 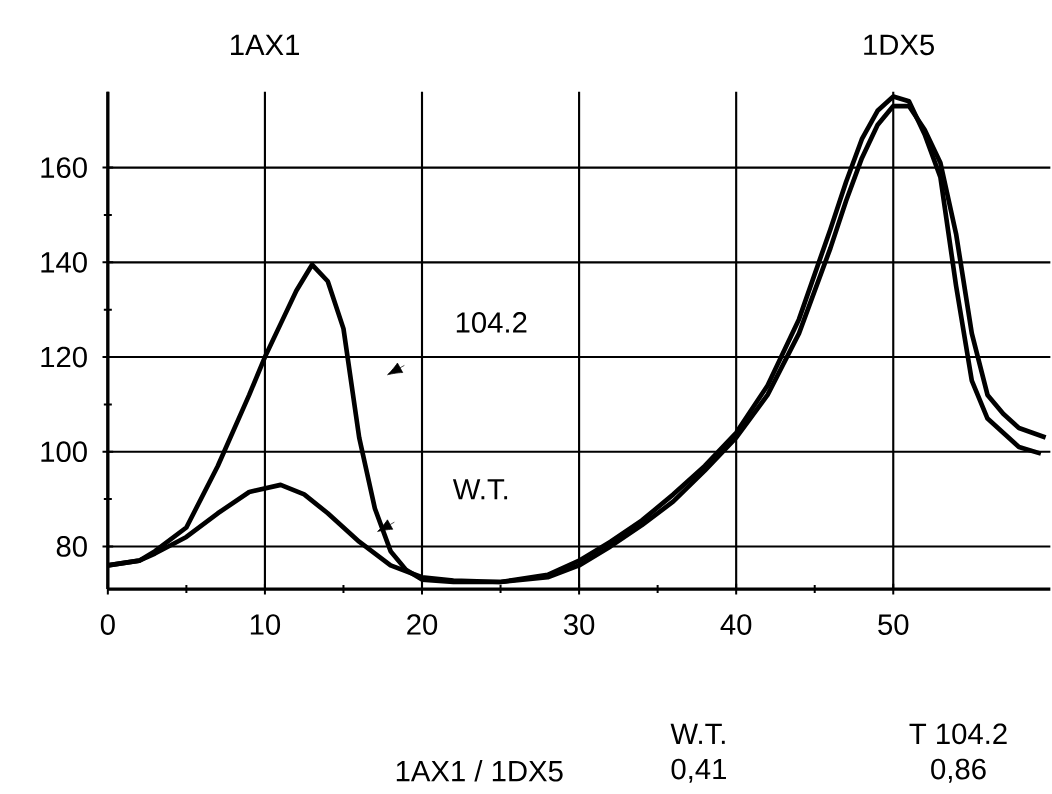 What do you see at coordinates (698, 770) in the screenshot?
I see `text: 0,41` at bounding box center [698, 770].